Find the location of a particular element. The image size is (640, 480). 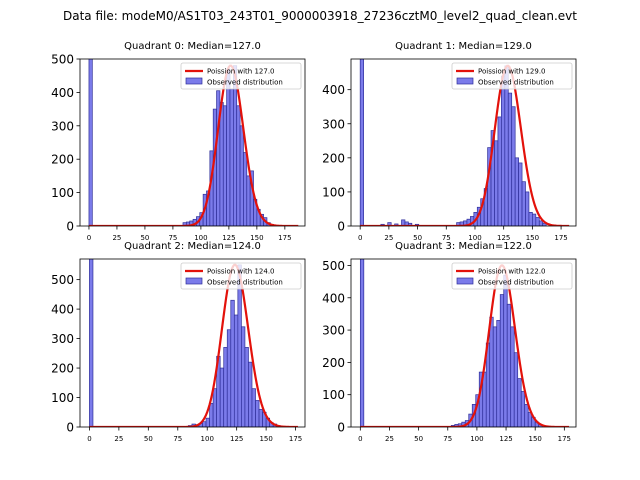

quadrant-2-legend: Poission with 124.0 Observed distribution is located at coordinates (241, 276).